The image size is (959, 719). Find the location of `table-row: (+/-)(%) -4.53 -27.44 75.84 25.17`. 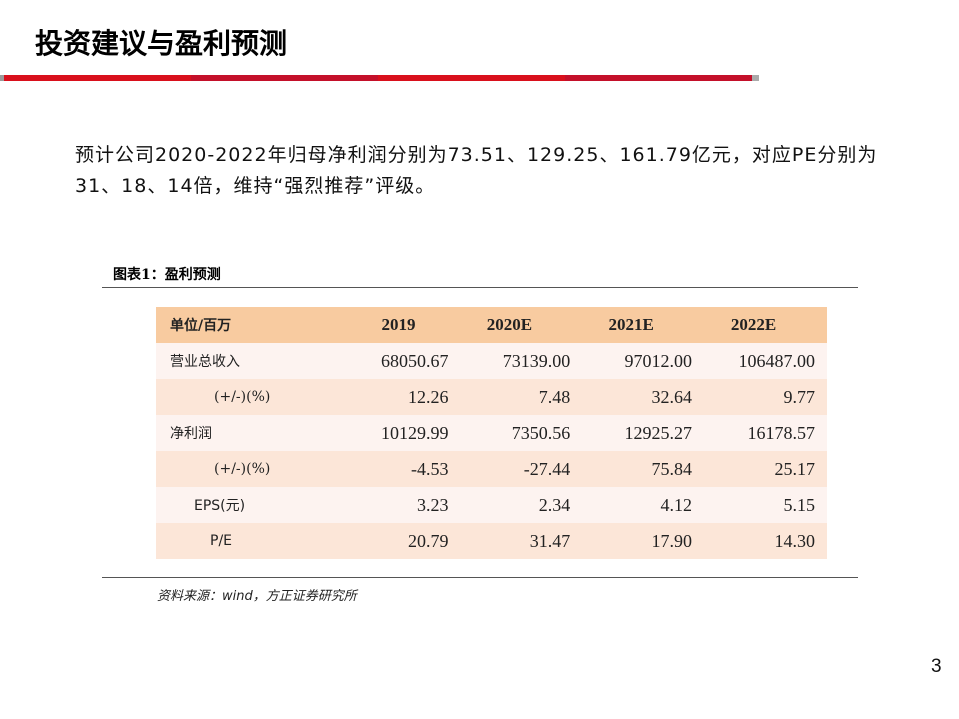

table-row: (+/-)(%) -4.53 -27.44 75.84 25.17 is located at coordinates (491, 469).